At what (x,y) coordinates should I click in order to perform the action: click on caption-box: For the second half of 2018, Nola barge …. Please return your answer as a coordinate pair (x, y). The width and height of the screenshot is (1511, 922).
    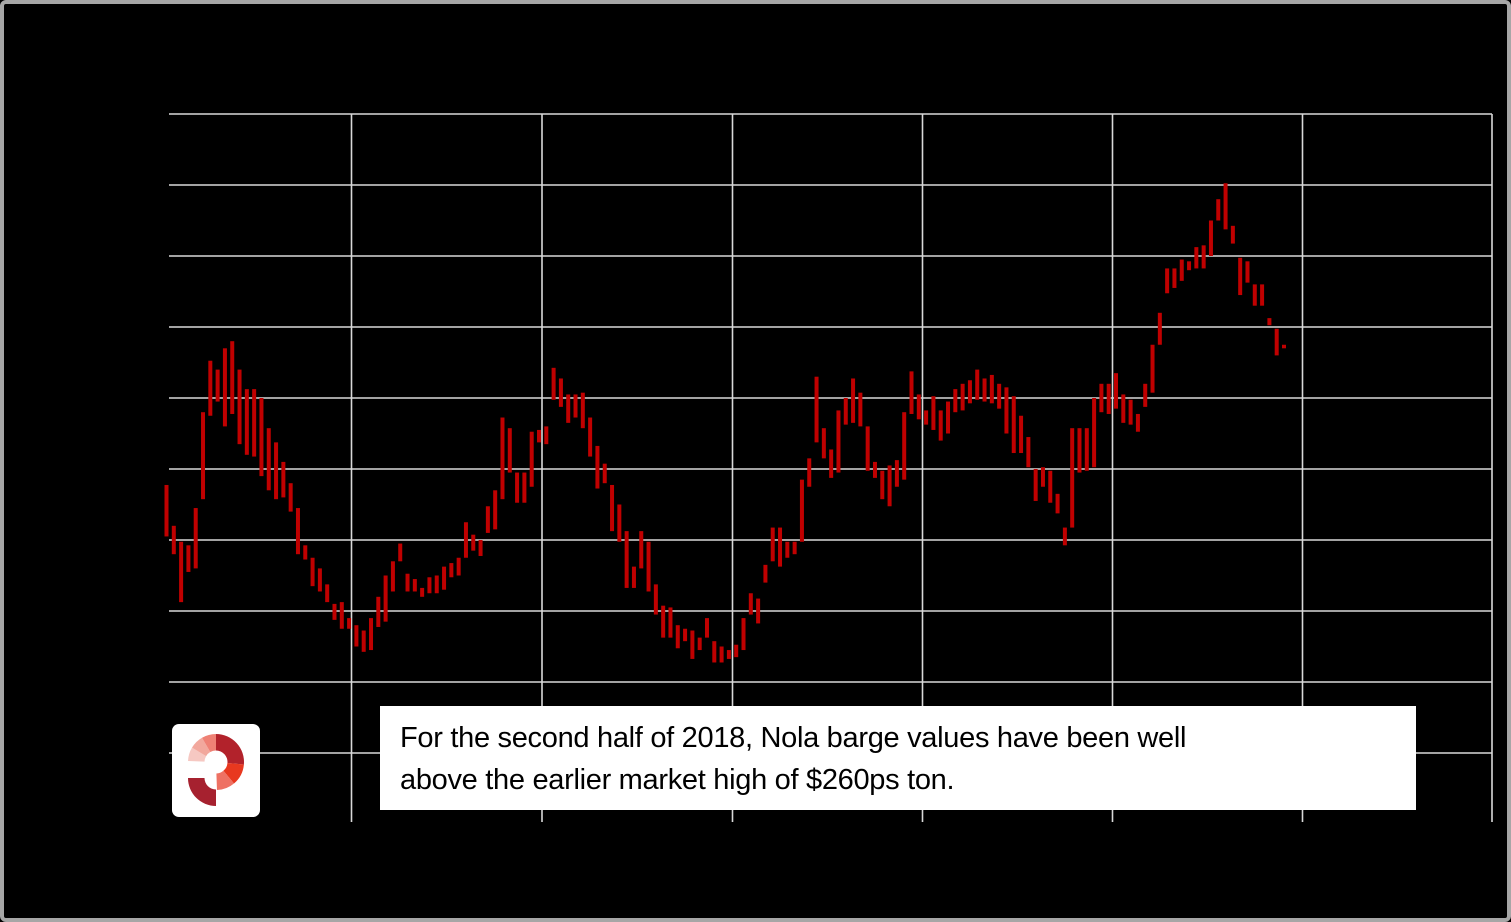
    Looking at the image, I should click on (898, 758).